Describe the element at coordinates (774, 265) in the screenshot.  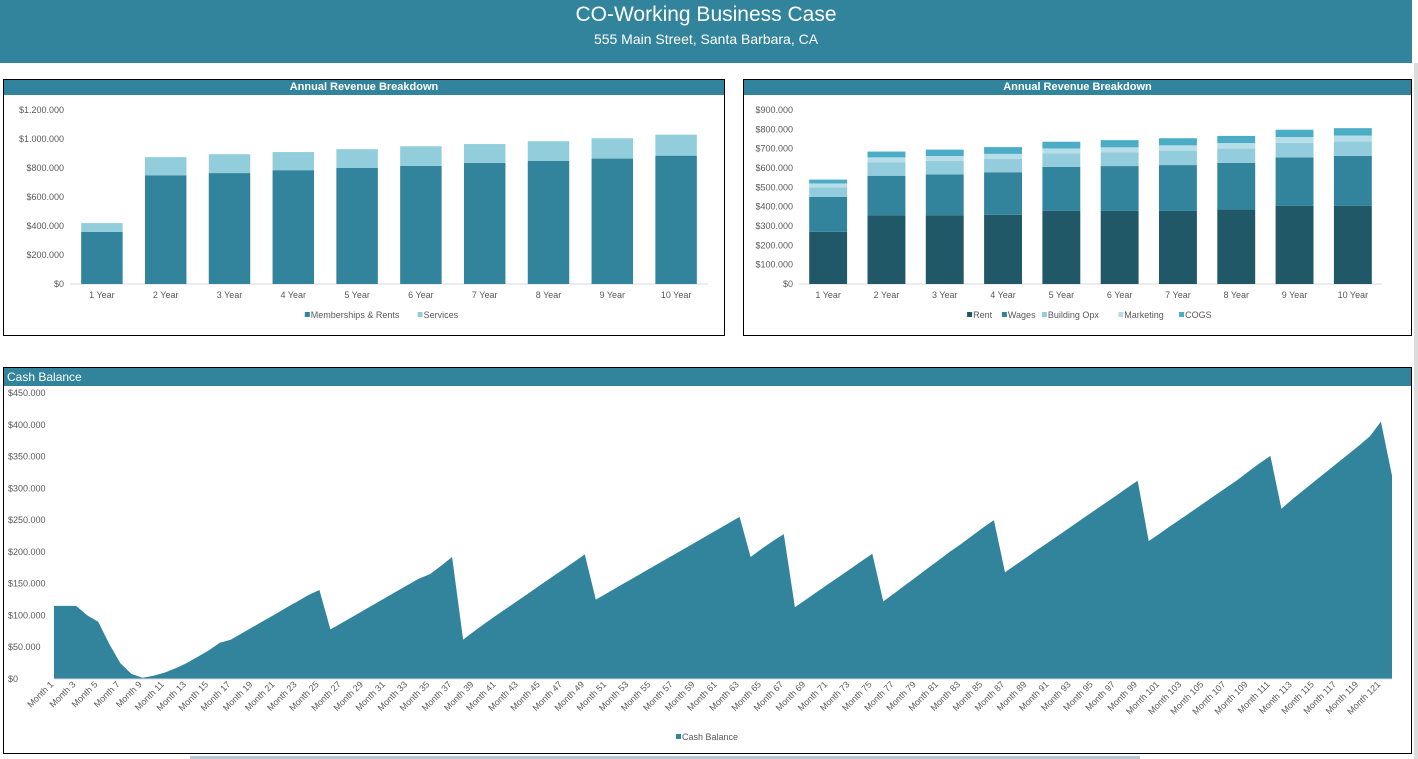
I see `y-tick-label: $100.000` at that location.